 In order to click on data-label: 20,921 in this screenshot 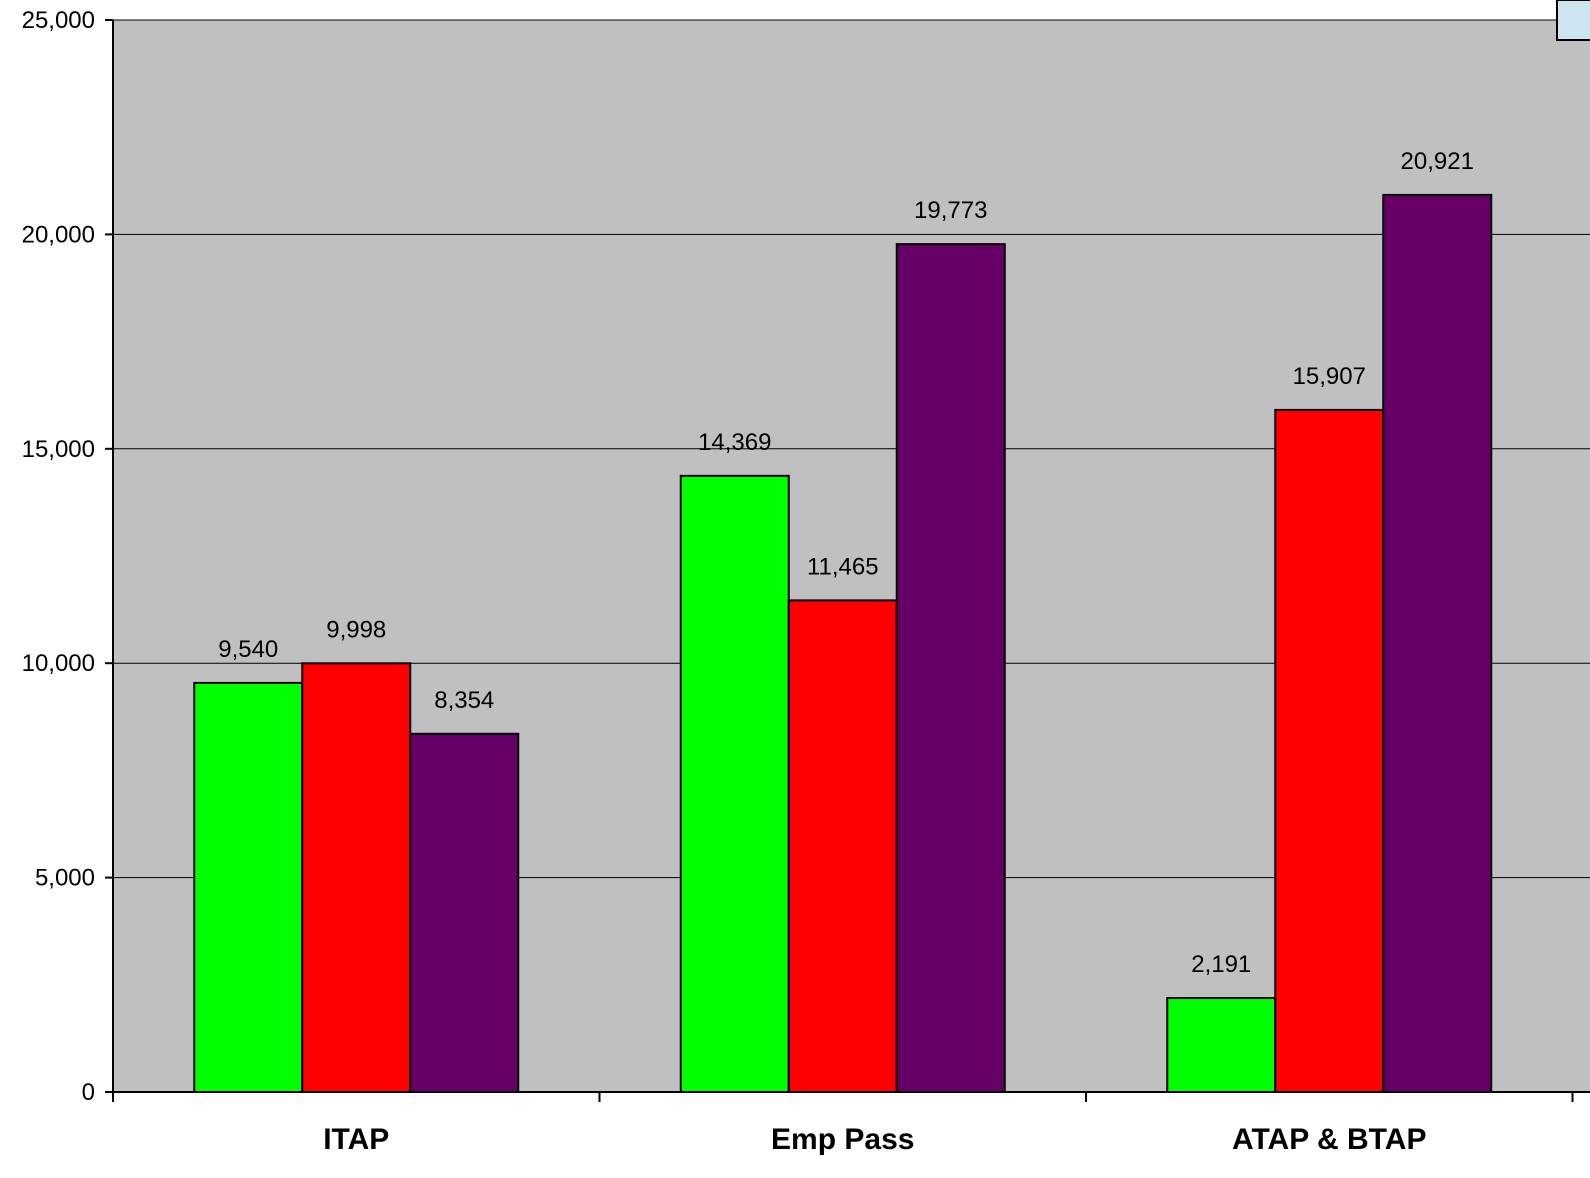, I will do `click(1437, 161)`.